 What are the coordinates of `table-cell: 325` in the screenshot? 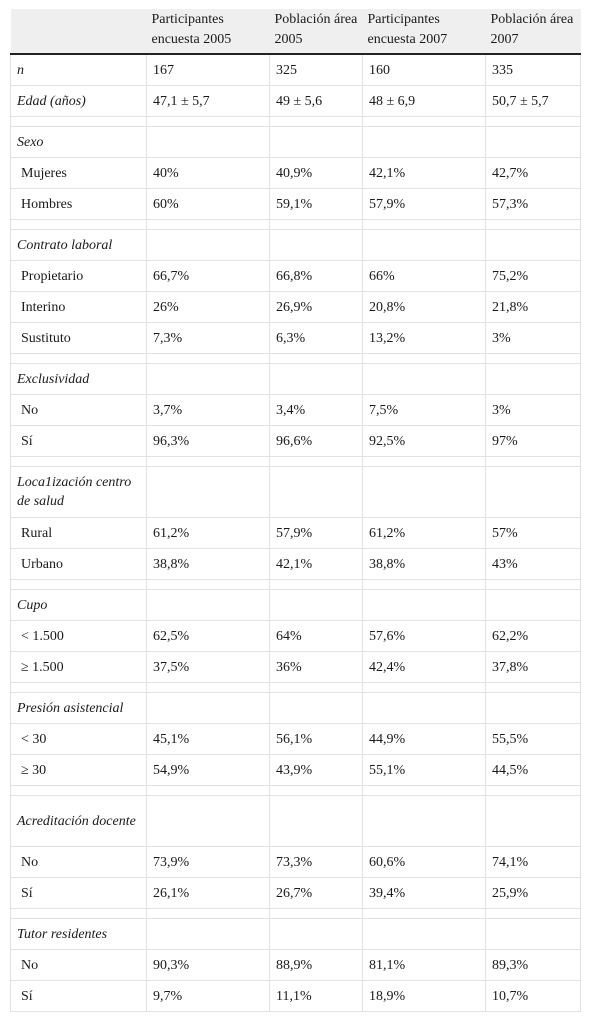 It's located at (316, 70).